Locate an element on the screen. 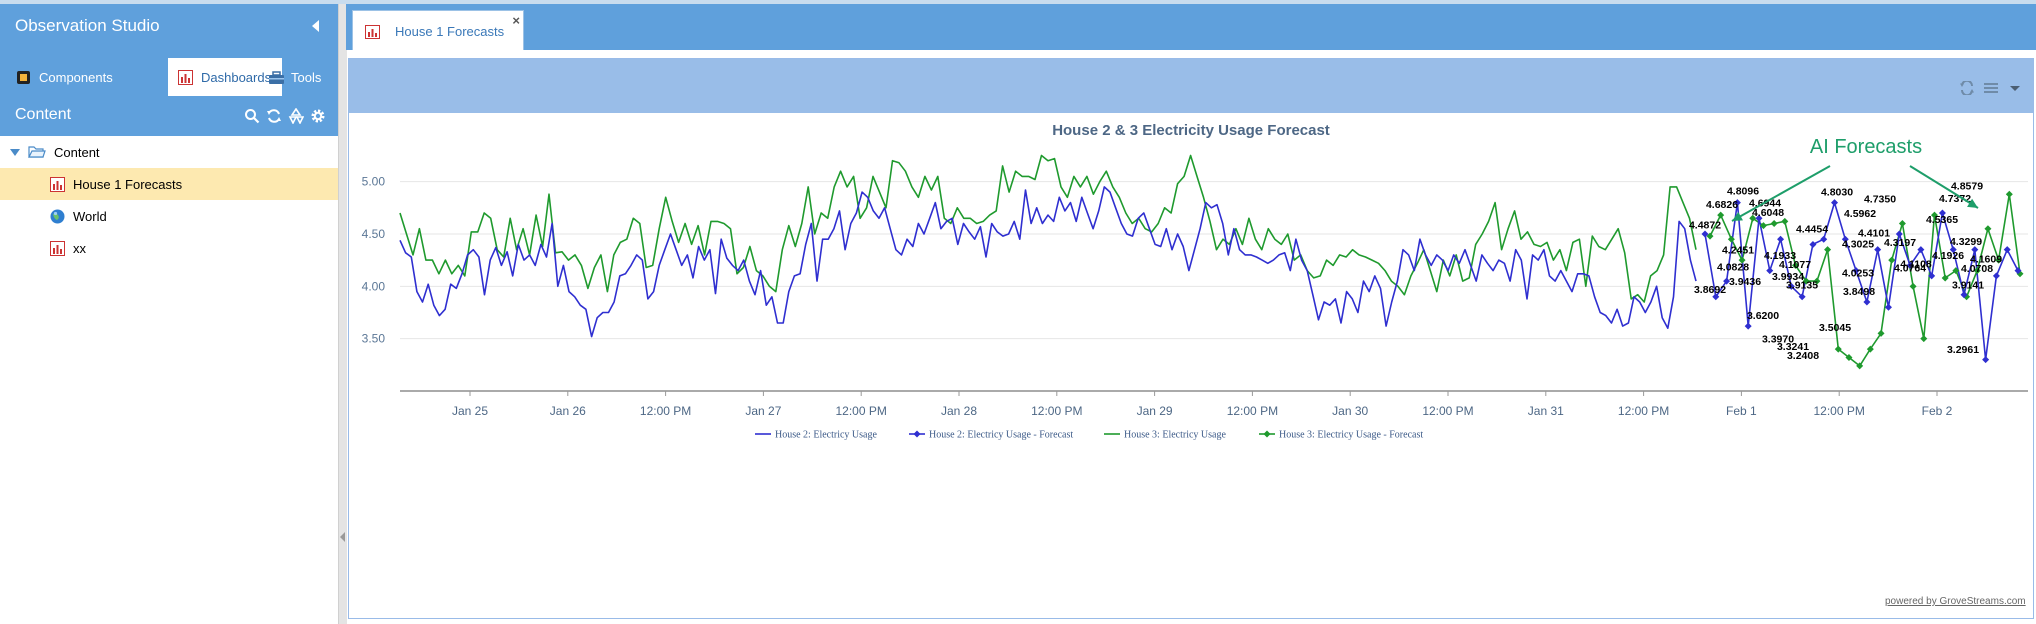 The height and width of the screenshot is (624, 2036). content-toolbar is located at coordinates (285, 118).